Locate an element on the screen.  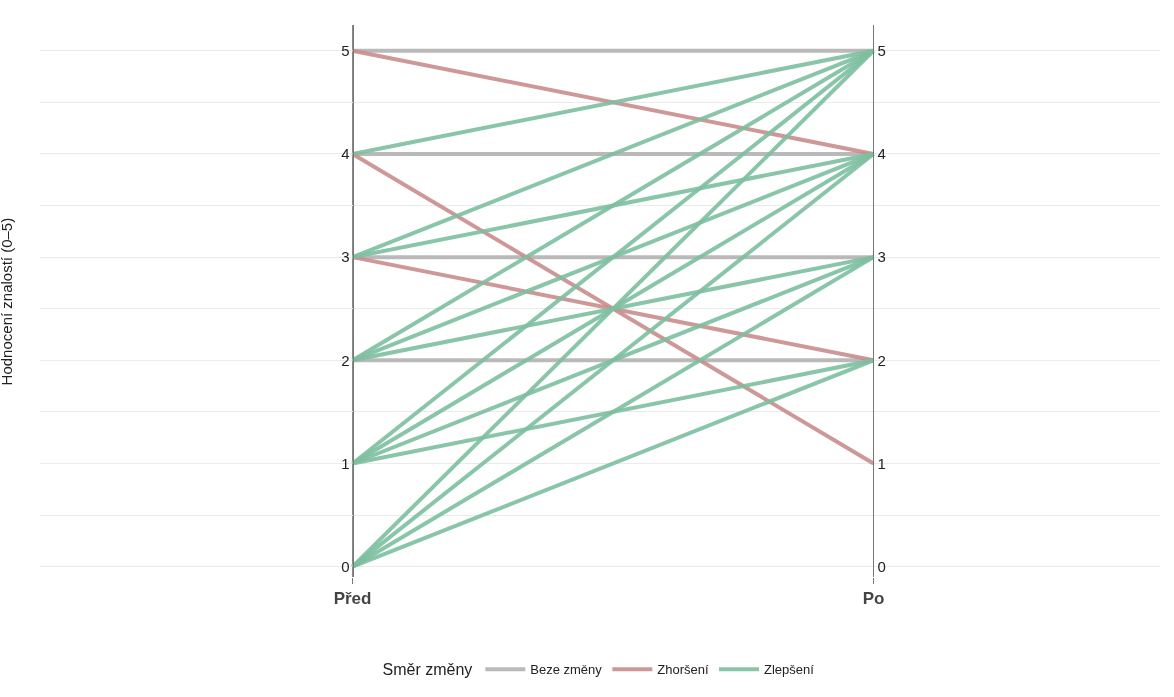
y-tick-label: 3 is located at coordinates (345, 257).